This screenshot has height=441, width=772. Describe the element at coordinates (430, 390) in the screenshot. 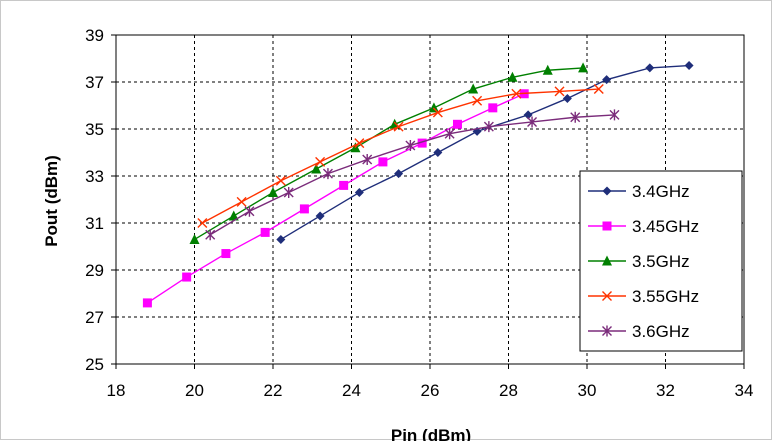

I see `x-tick-label: 26` at that location.